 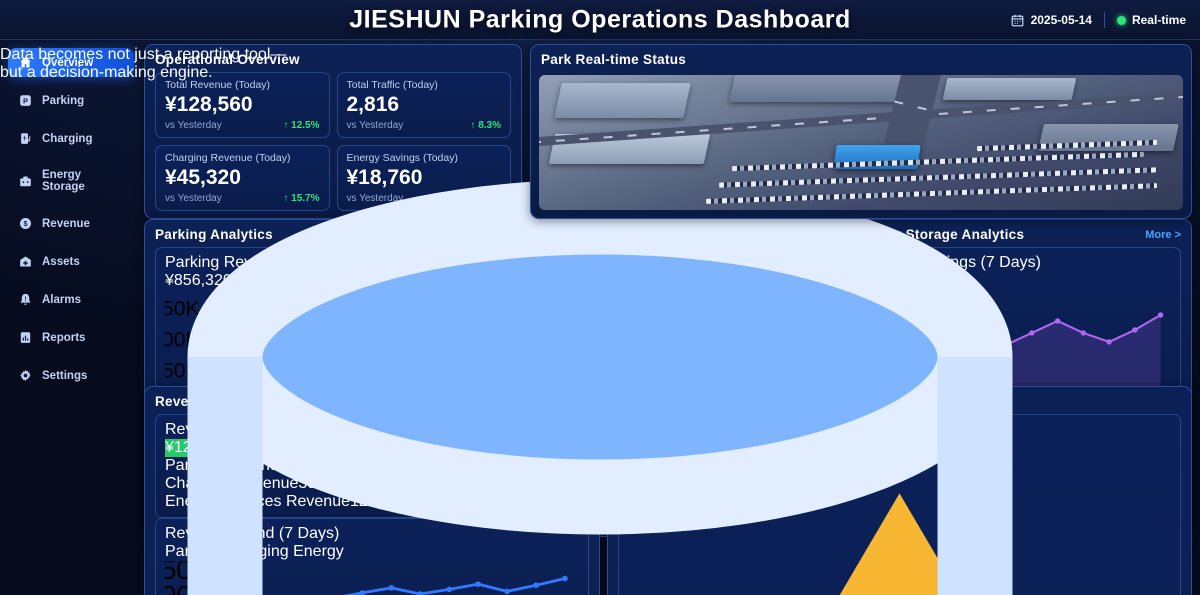 I want to click on stat-label: Charging Revenue (Today), so click(x=228, y=158).